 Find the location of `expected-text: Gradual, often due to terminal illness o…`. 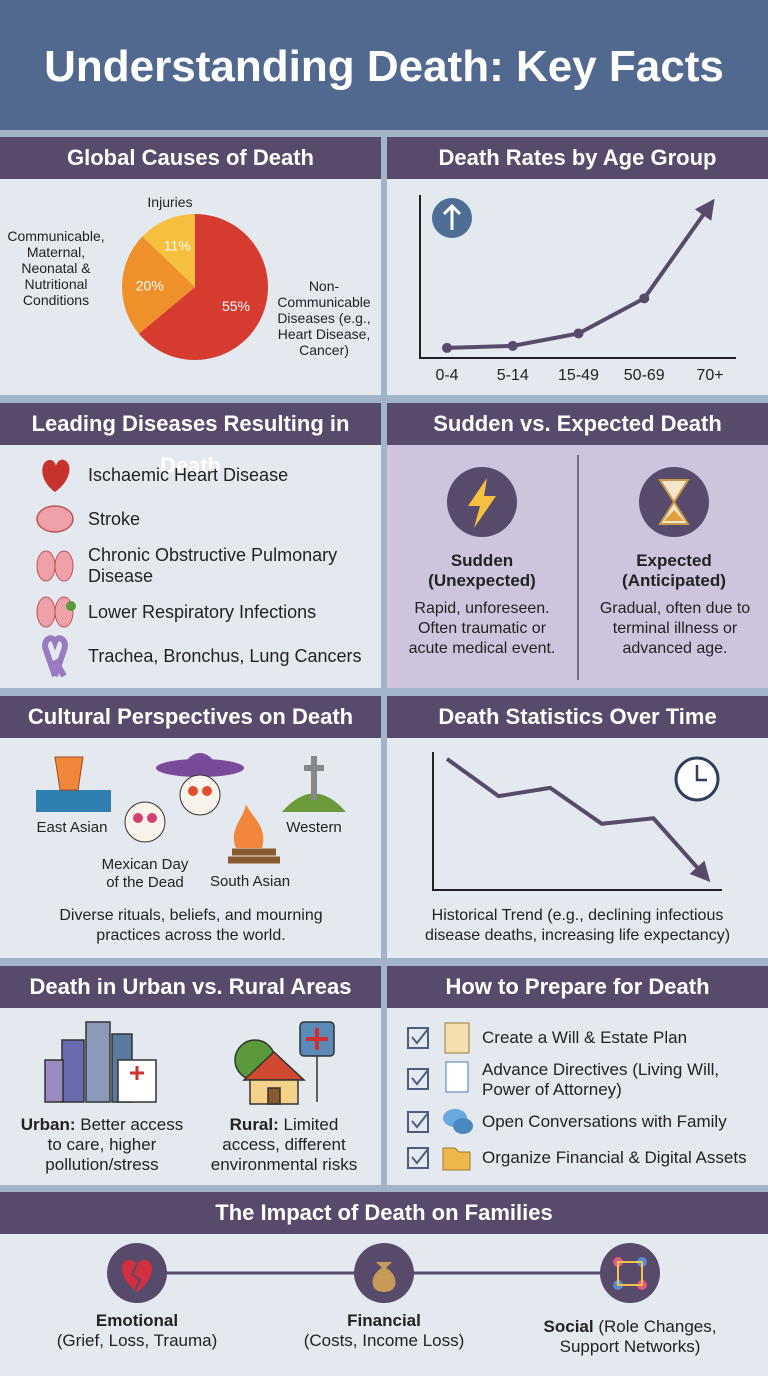

expected-text: Gradual, often due to terminal illness o… is located at coordinates (675, 628).